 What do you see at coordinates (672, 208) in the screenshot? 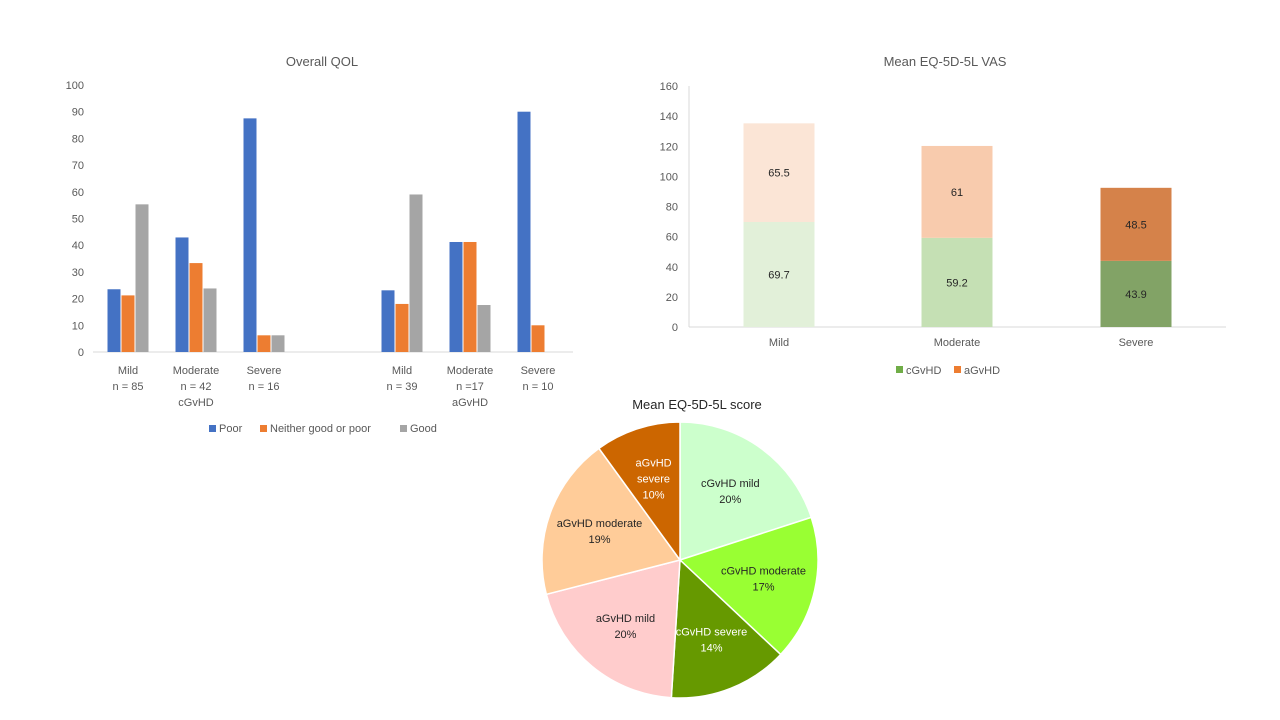
I see `vas-y-tick-label-80: 80` at bounding box center [672, 208].